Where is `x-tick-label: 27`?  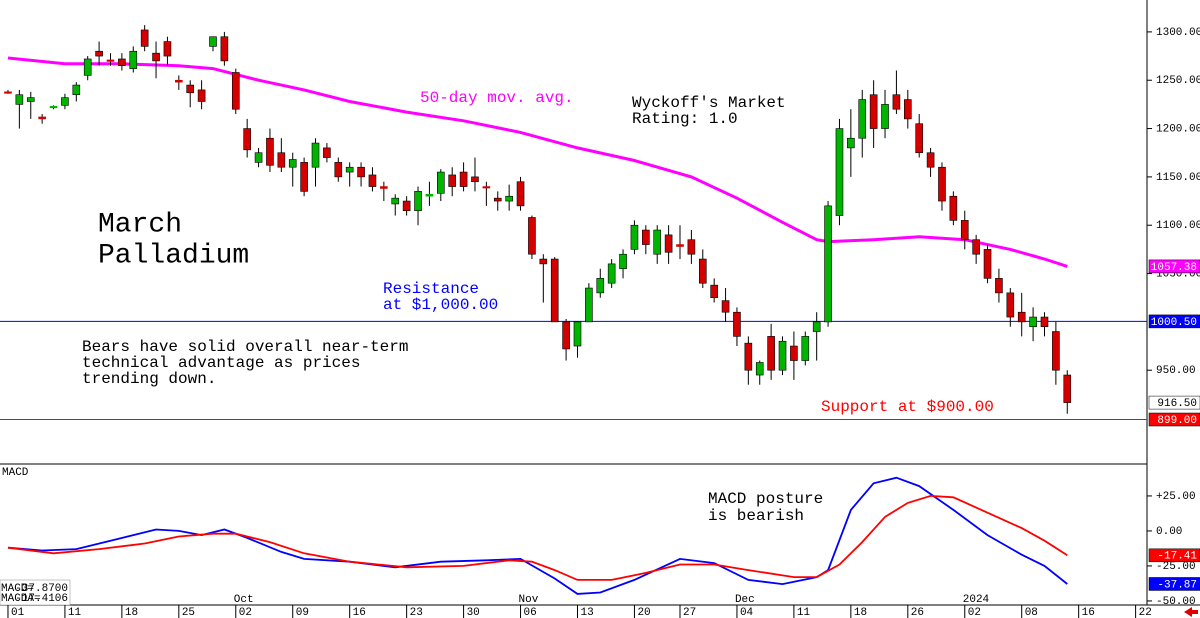 x-tick-label: 27 is located at coordinates (689, 612).